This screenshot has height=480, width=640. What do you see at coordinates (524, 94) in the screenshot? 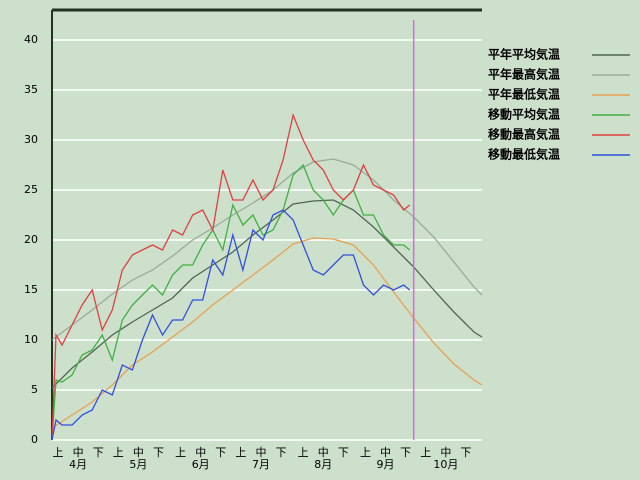
I see `legend-label: 平年最低気温` at bounding box center [524, 94].